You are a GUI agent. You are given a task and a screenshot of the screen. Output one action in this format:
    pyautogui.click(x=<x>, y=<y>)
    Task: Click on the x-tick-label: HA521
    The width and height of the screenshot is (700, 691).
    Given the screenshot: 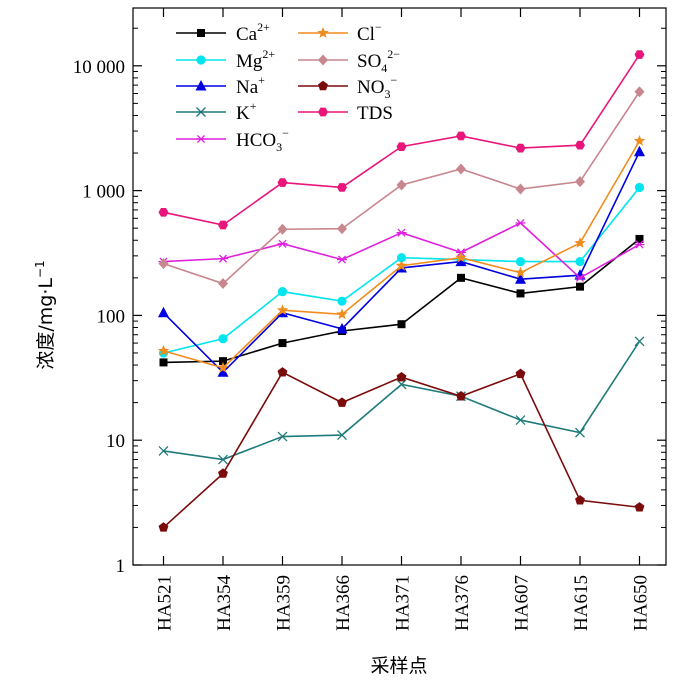 What is the action you would take?
    pyautogui.click(x=165, y=603)
    